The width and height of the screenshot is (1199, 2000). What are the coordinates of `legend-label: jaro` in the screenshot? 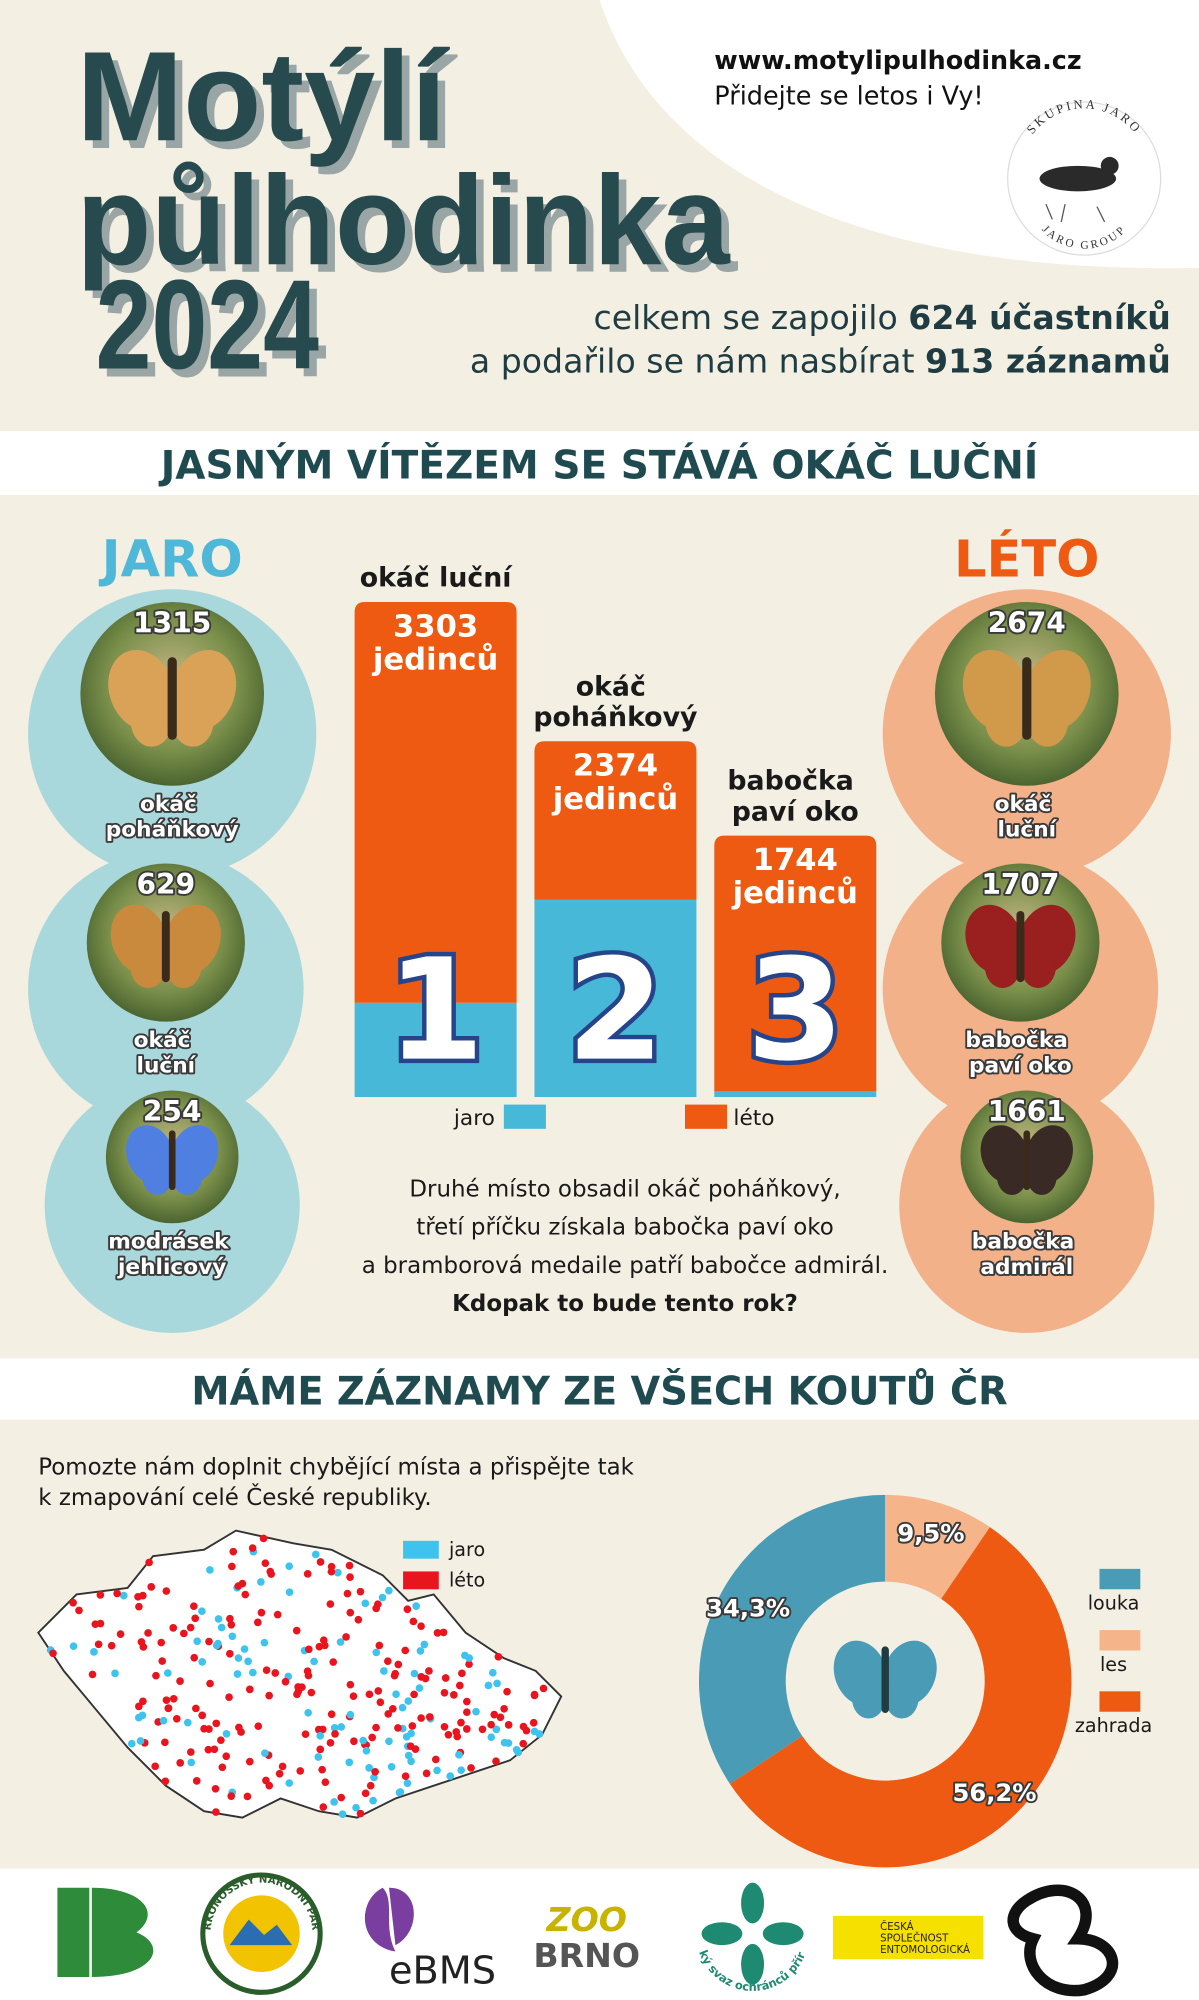 It's located at (466, 1549).